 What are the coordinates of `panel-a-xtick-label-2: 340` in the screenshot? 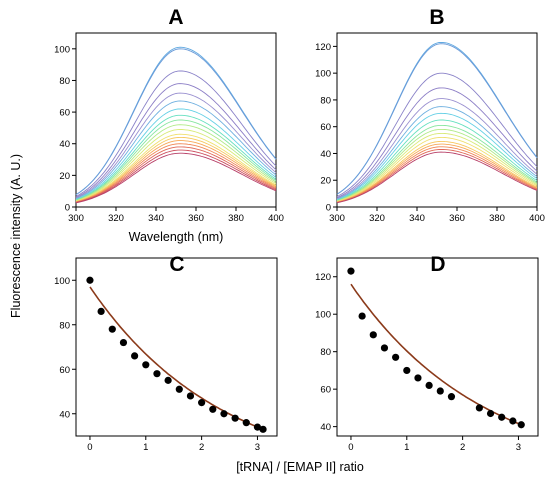 It's located at (156, 218).